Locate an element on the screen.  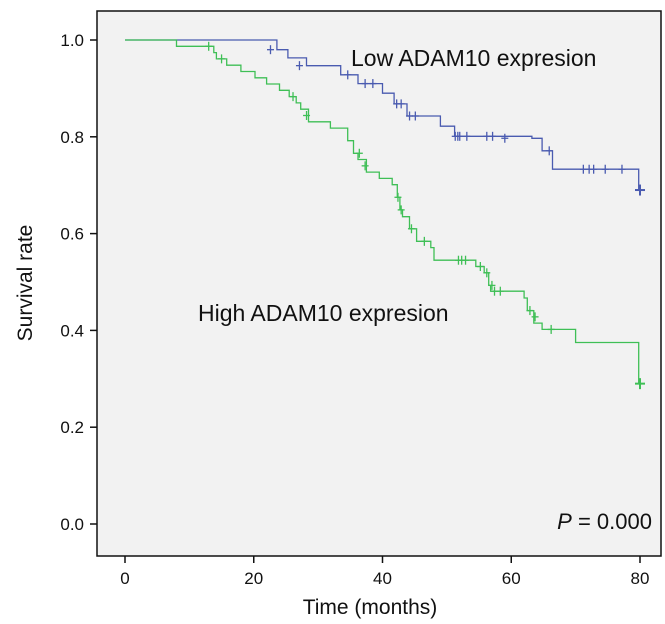
y-axis: 0.0 0.2 0.4 0.6 0.8 1.0 is located at coordinates (78, 282).